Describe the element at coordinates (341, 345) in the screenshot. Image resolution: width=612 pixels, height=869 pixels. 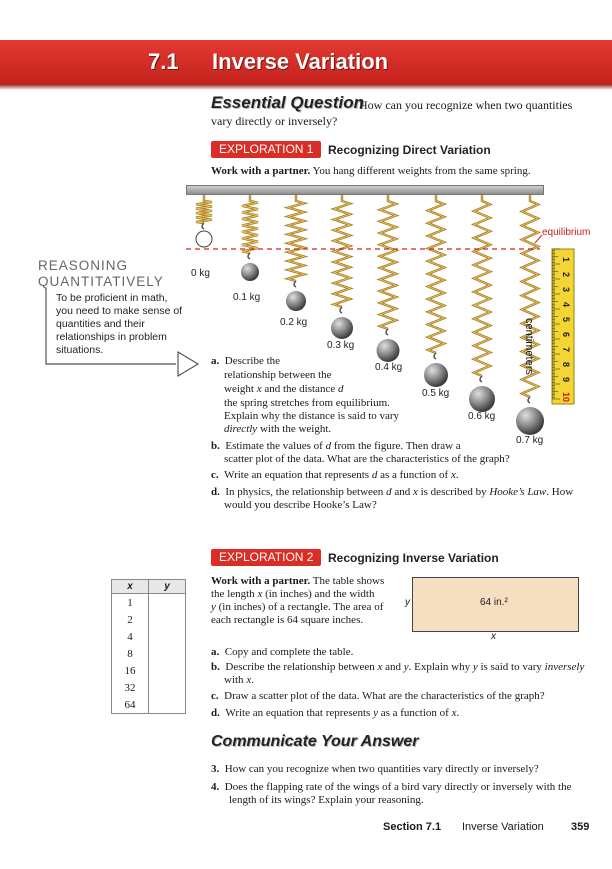
I see `weight-label: 0.3 kg` at that location.